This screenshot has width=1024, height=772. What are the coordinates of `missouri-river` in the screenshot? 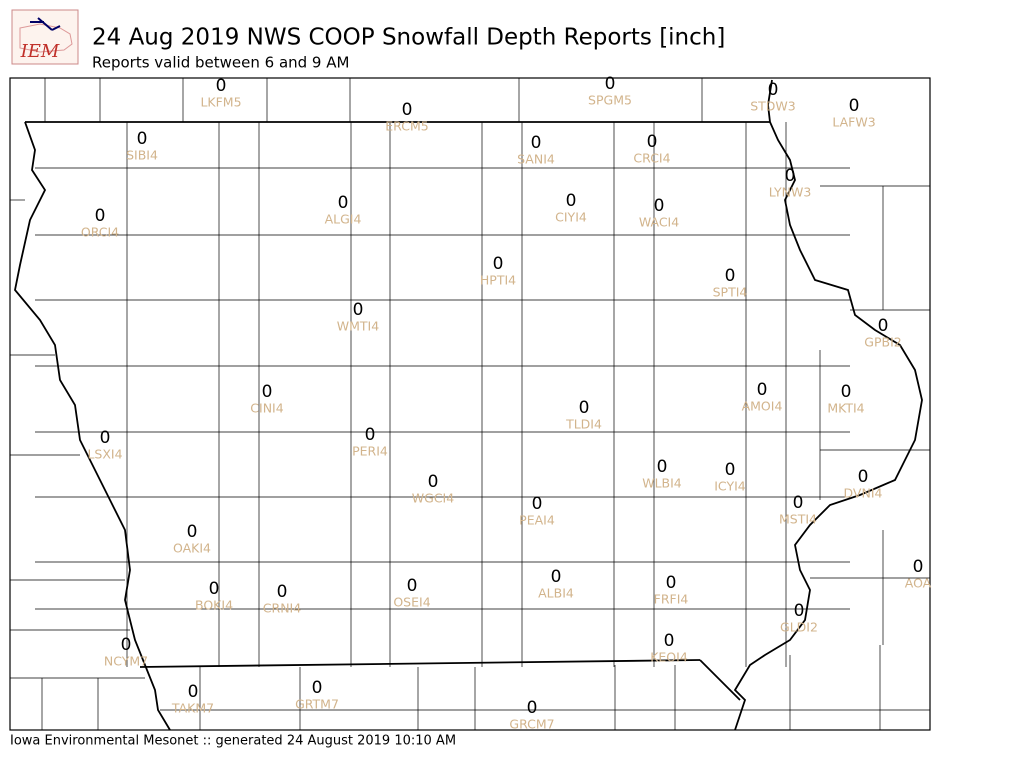 It's located at (92, 426).